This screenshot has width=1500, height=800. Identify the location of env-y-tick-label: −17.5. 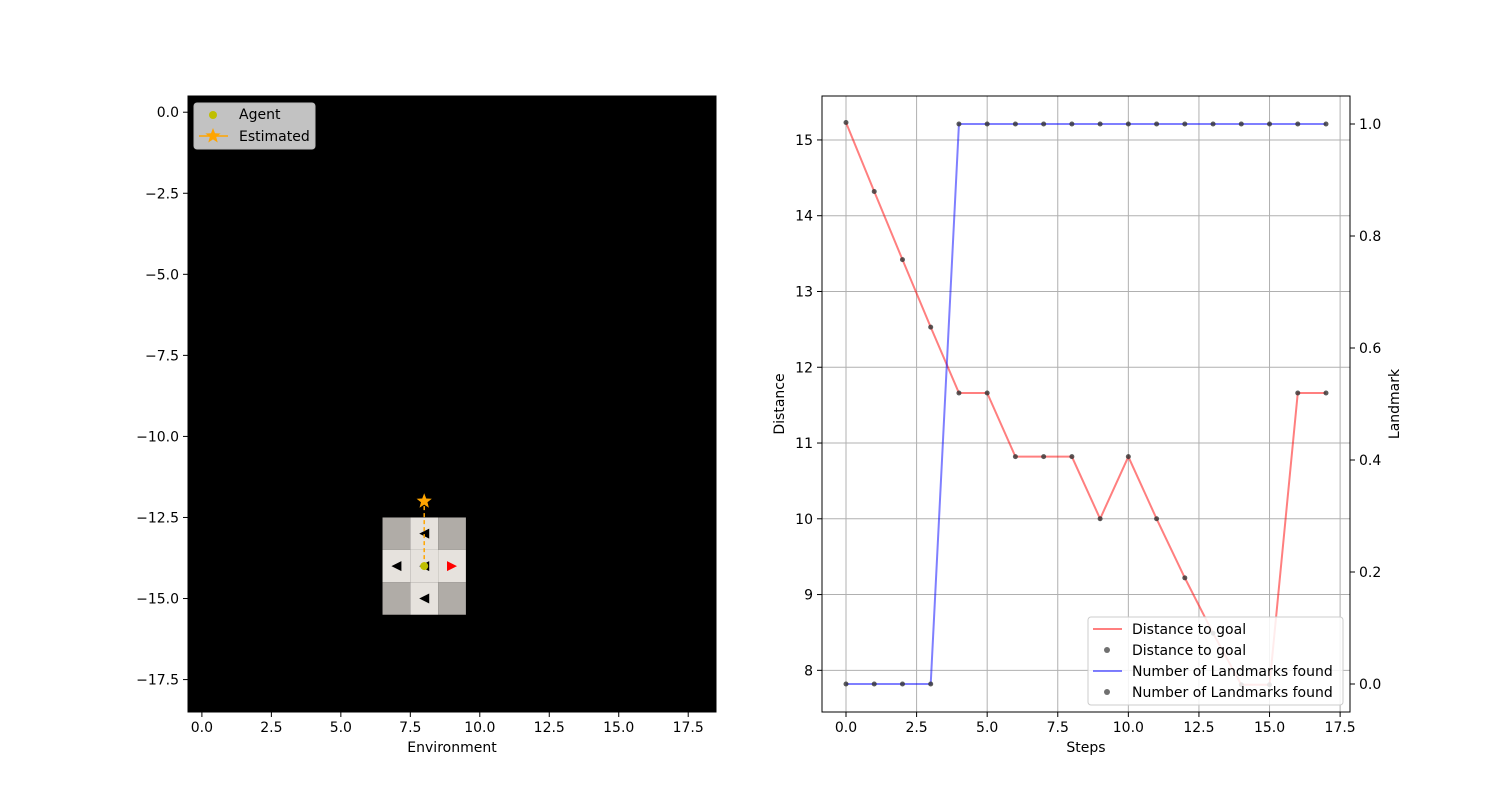
(157, 681).